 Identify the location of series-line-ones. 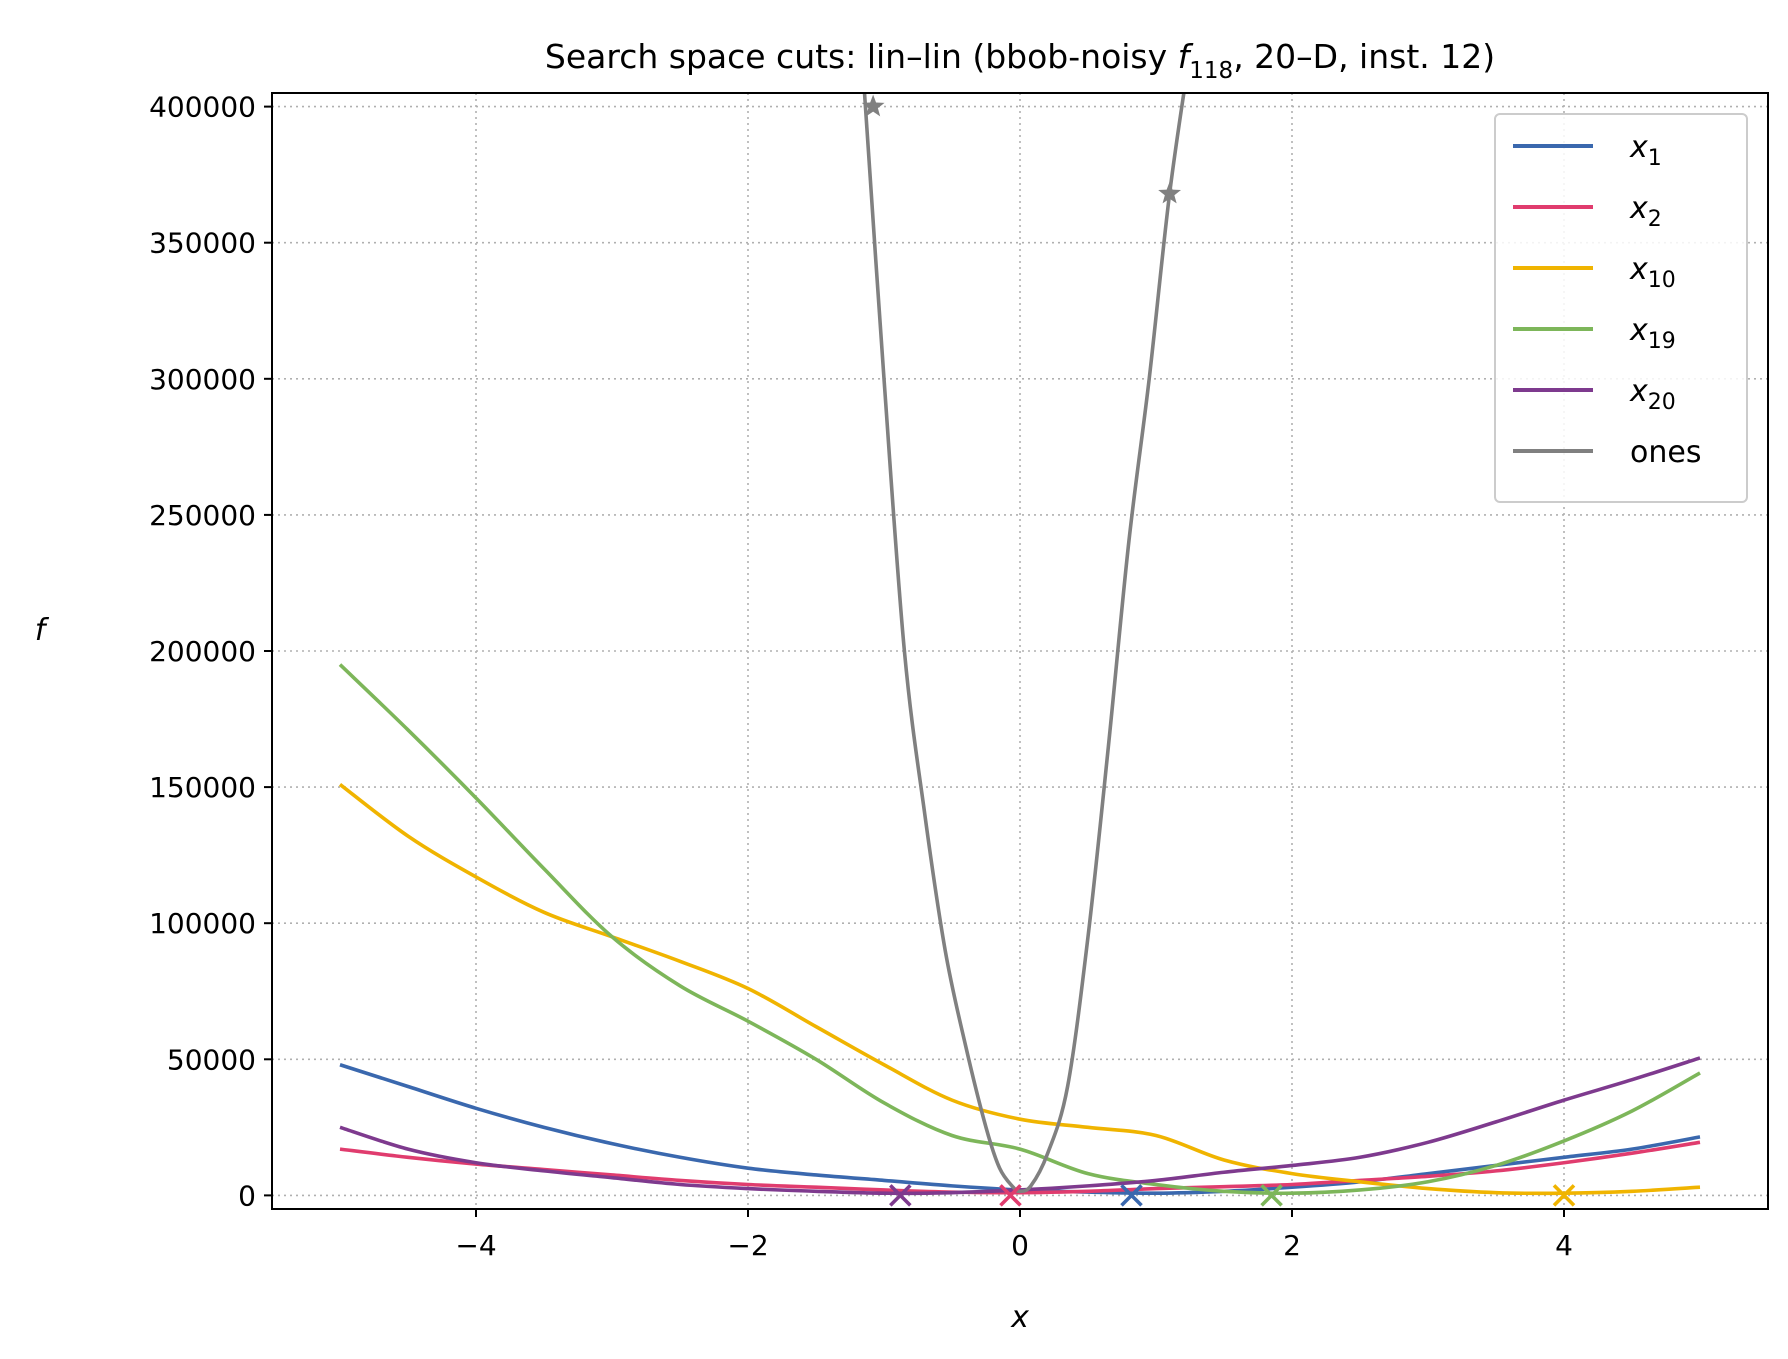
(1024, 643).